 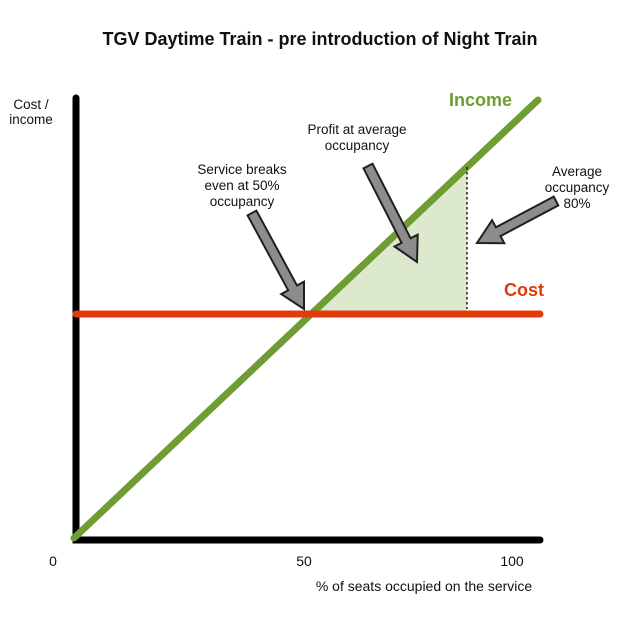 What do you see at coordinates (53, 561) in the screenshot?
I see `x-tick-0: 0` at bounding box center [53, 561].